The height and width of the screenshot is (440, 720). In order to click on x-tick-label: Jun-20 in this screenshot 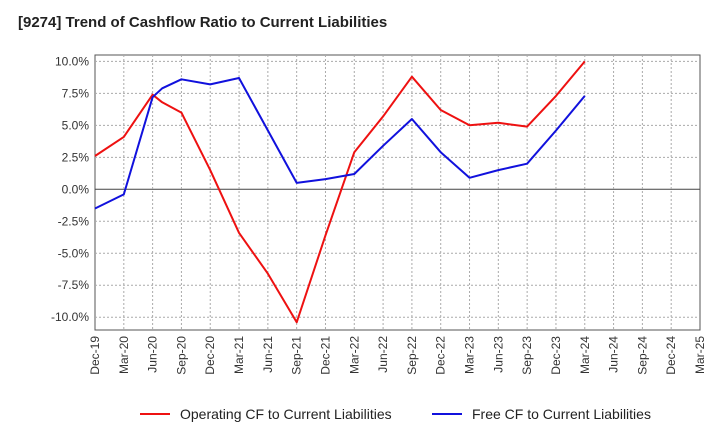, I will do `click(153, 354)`.